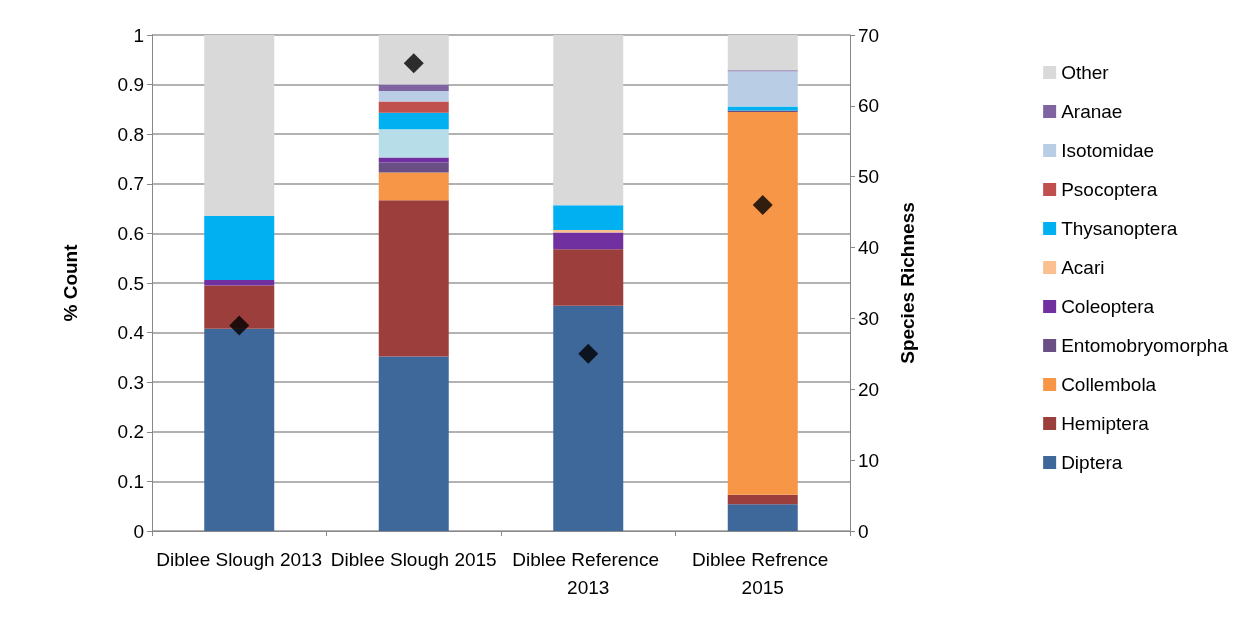 This screenshot has height=628, width=1253. I want to click on legend-label: Diptera, so click(1092, 462).